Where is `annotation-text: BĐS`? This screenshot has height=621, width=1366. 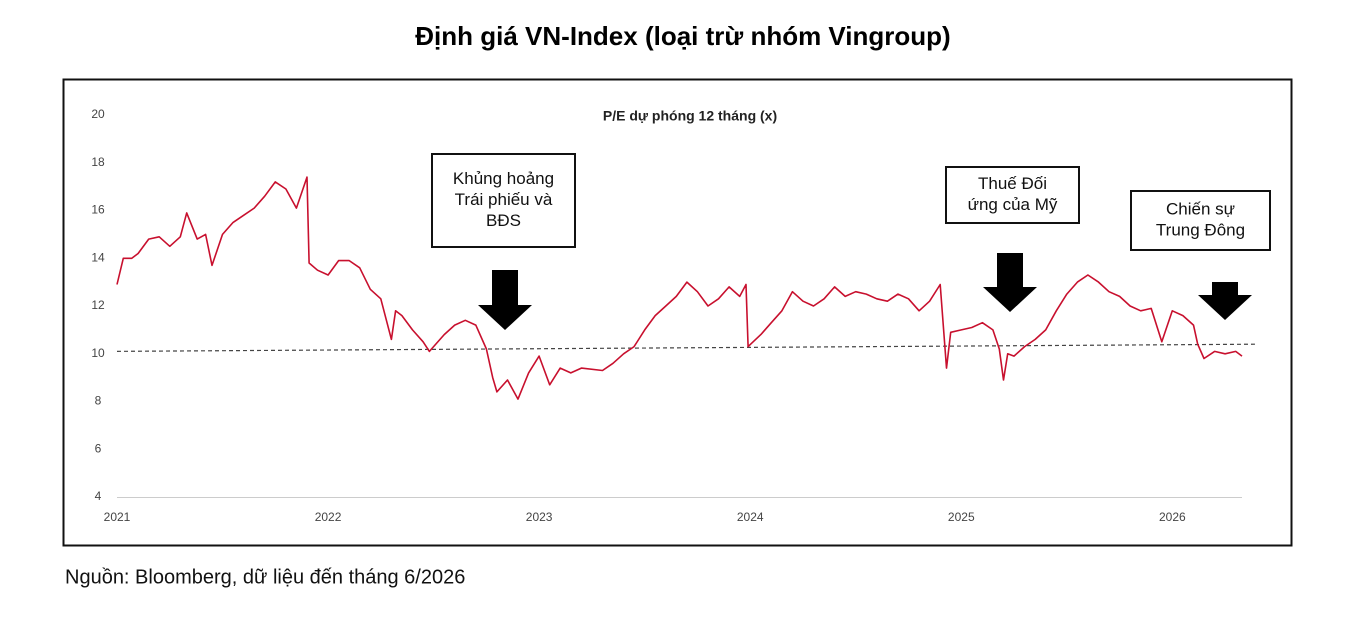 annotation-text: BĐS is located at coordinates (503, 220).